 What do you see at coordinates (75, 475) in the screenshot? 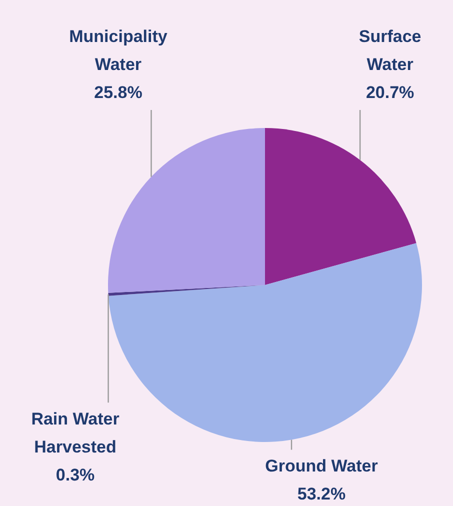
I see `data-label: 0.3%` at bounding box center [75, 475].